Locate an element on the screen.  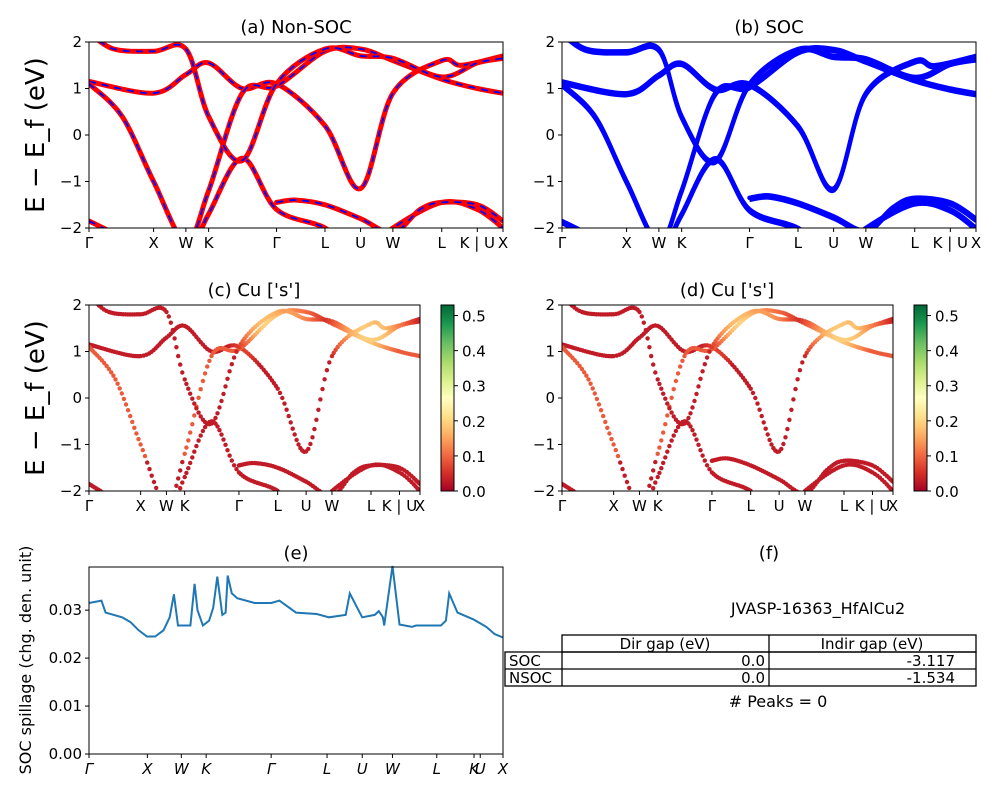
panel-d-title: (d) Cu ['s'] is located at coordinates (727, 290).